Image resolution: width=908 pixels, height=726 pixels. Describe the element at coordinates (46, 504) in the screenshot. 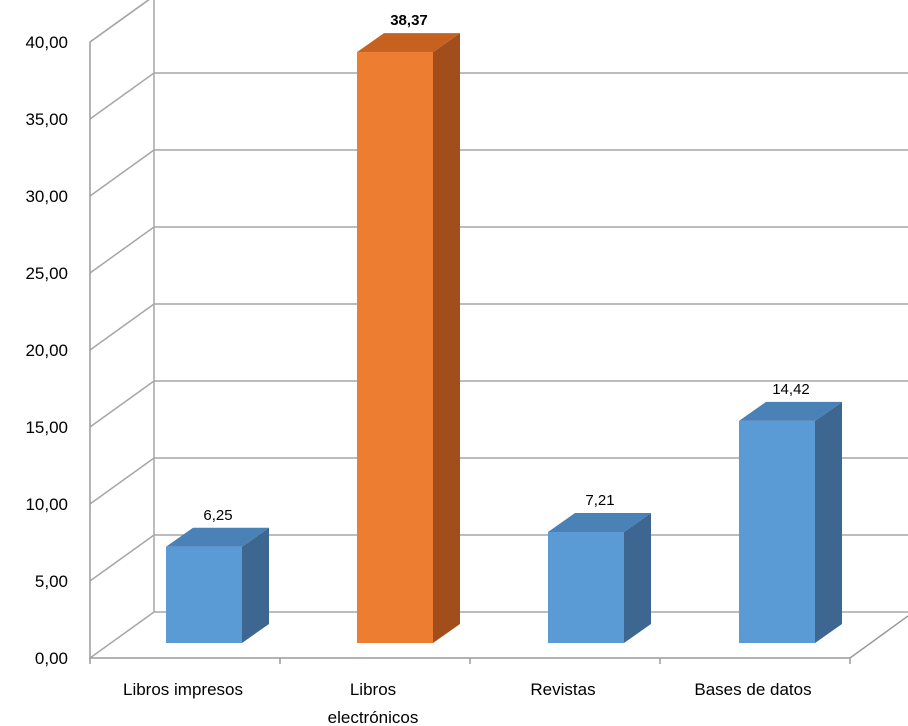

I see `y-tick-label: 10,00` at that location.